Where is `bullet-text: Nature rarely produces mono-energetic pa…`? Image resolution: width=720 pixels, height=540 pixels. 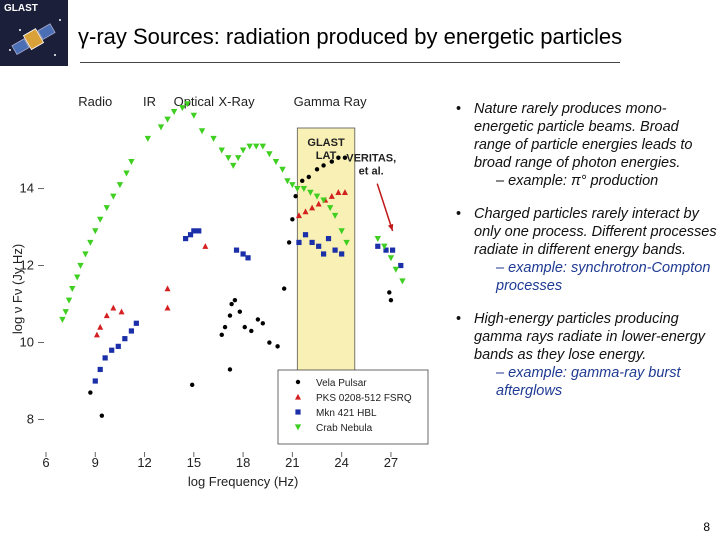 bullet-text: Nature rarely produces mono-energetic pa… is located at coordinates (583, 136).